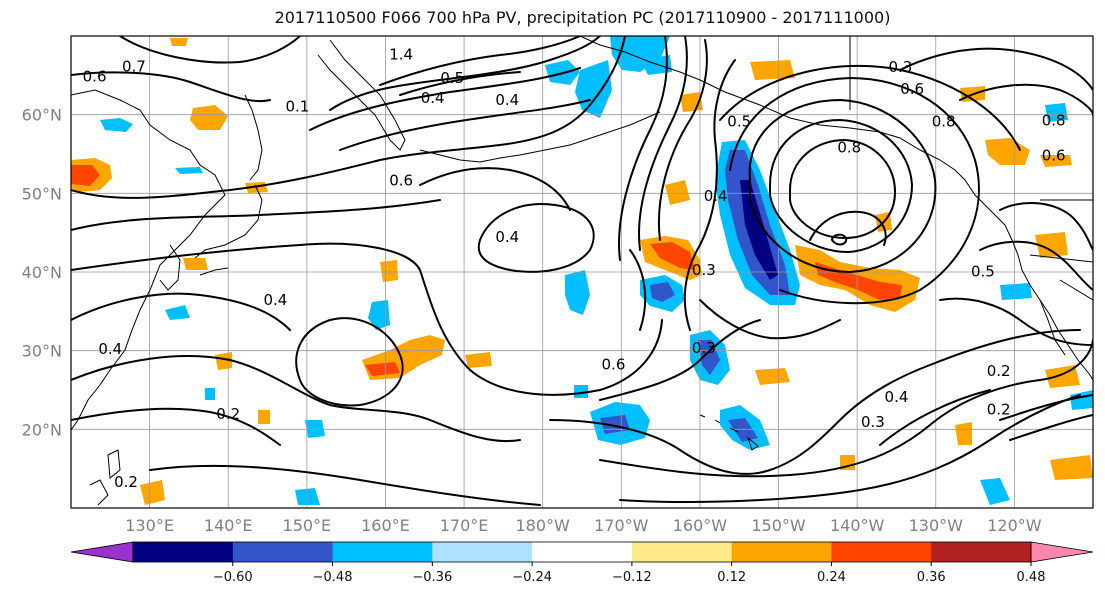 The height and width of the screenshot is (601, 1105). What do you see at coordinates (936, 525) in the screenshot?
I see `longitude-label: 130°W` at bounding box center [936, 525].